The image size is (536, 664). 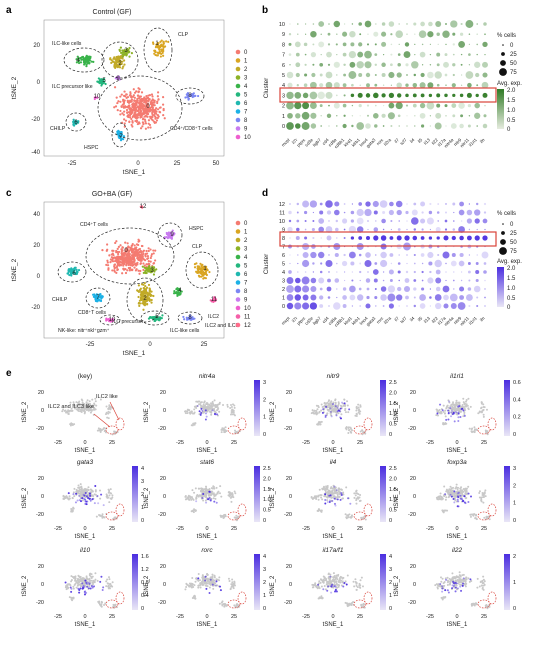 What do you see at coordinates (393, 500) in the screenshot?
I see `scale-label: 1.0` at bounding box center [393, 500].